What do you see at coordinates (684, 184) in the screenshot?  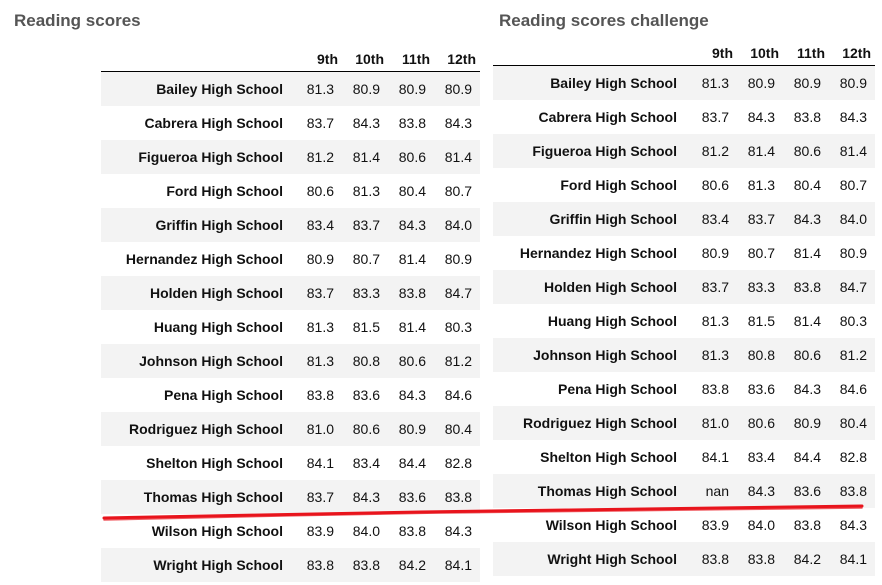 I see `right-table-row: Ford High School 80.6 81.3 80.4 80.7` at bounding box center [684, 184].